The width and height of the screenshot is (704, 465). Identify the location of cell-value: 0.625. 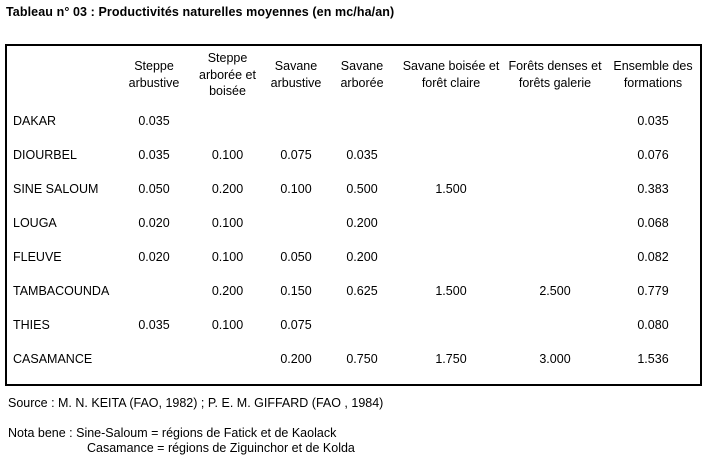
(362, 291).